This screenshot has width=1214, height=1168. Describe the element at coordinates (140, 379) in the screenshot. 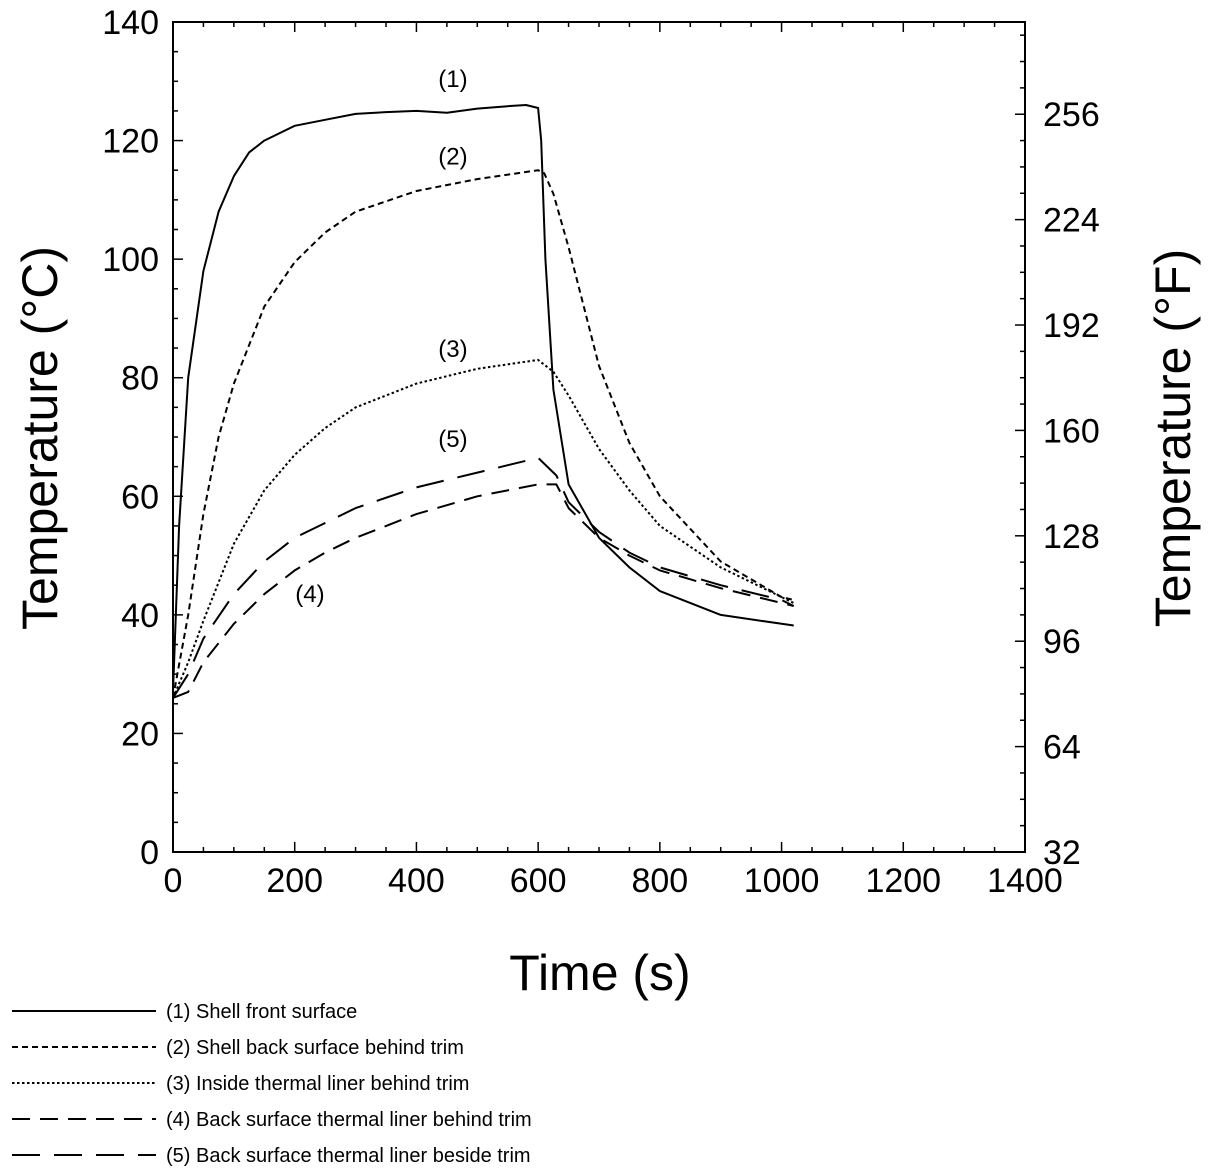

I see `y-tick-label: 80` at that location.